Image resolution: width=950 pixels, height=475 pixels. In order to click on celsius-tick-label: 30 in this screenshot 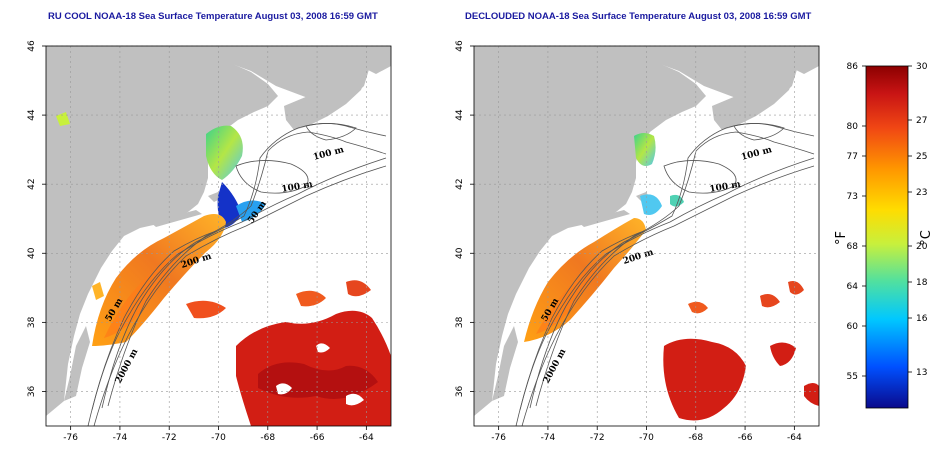, I will do `click(922, 67)`.